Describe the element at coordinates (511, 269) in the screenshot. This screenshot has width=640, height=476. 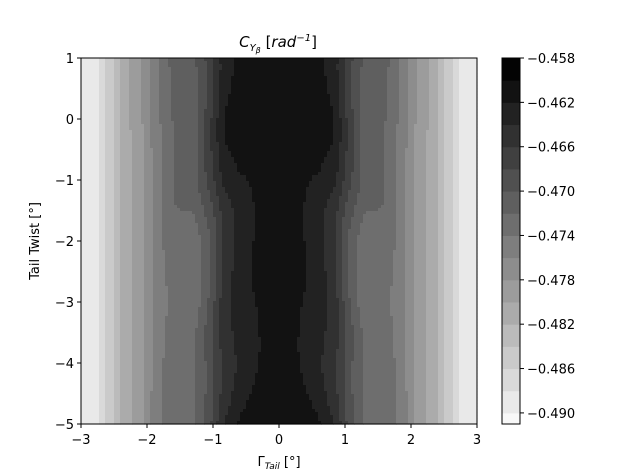
I see `colorbar-band` at that location.